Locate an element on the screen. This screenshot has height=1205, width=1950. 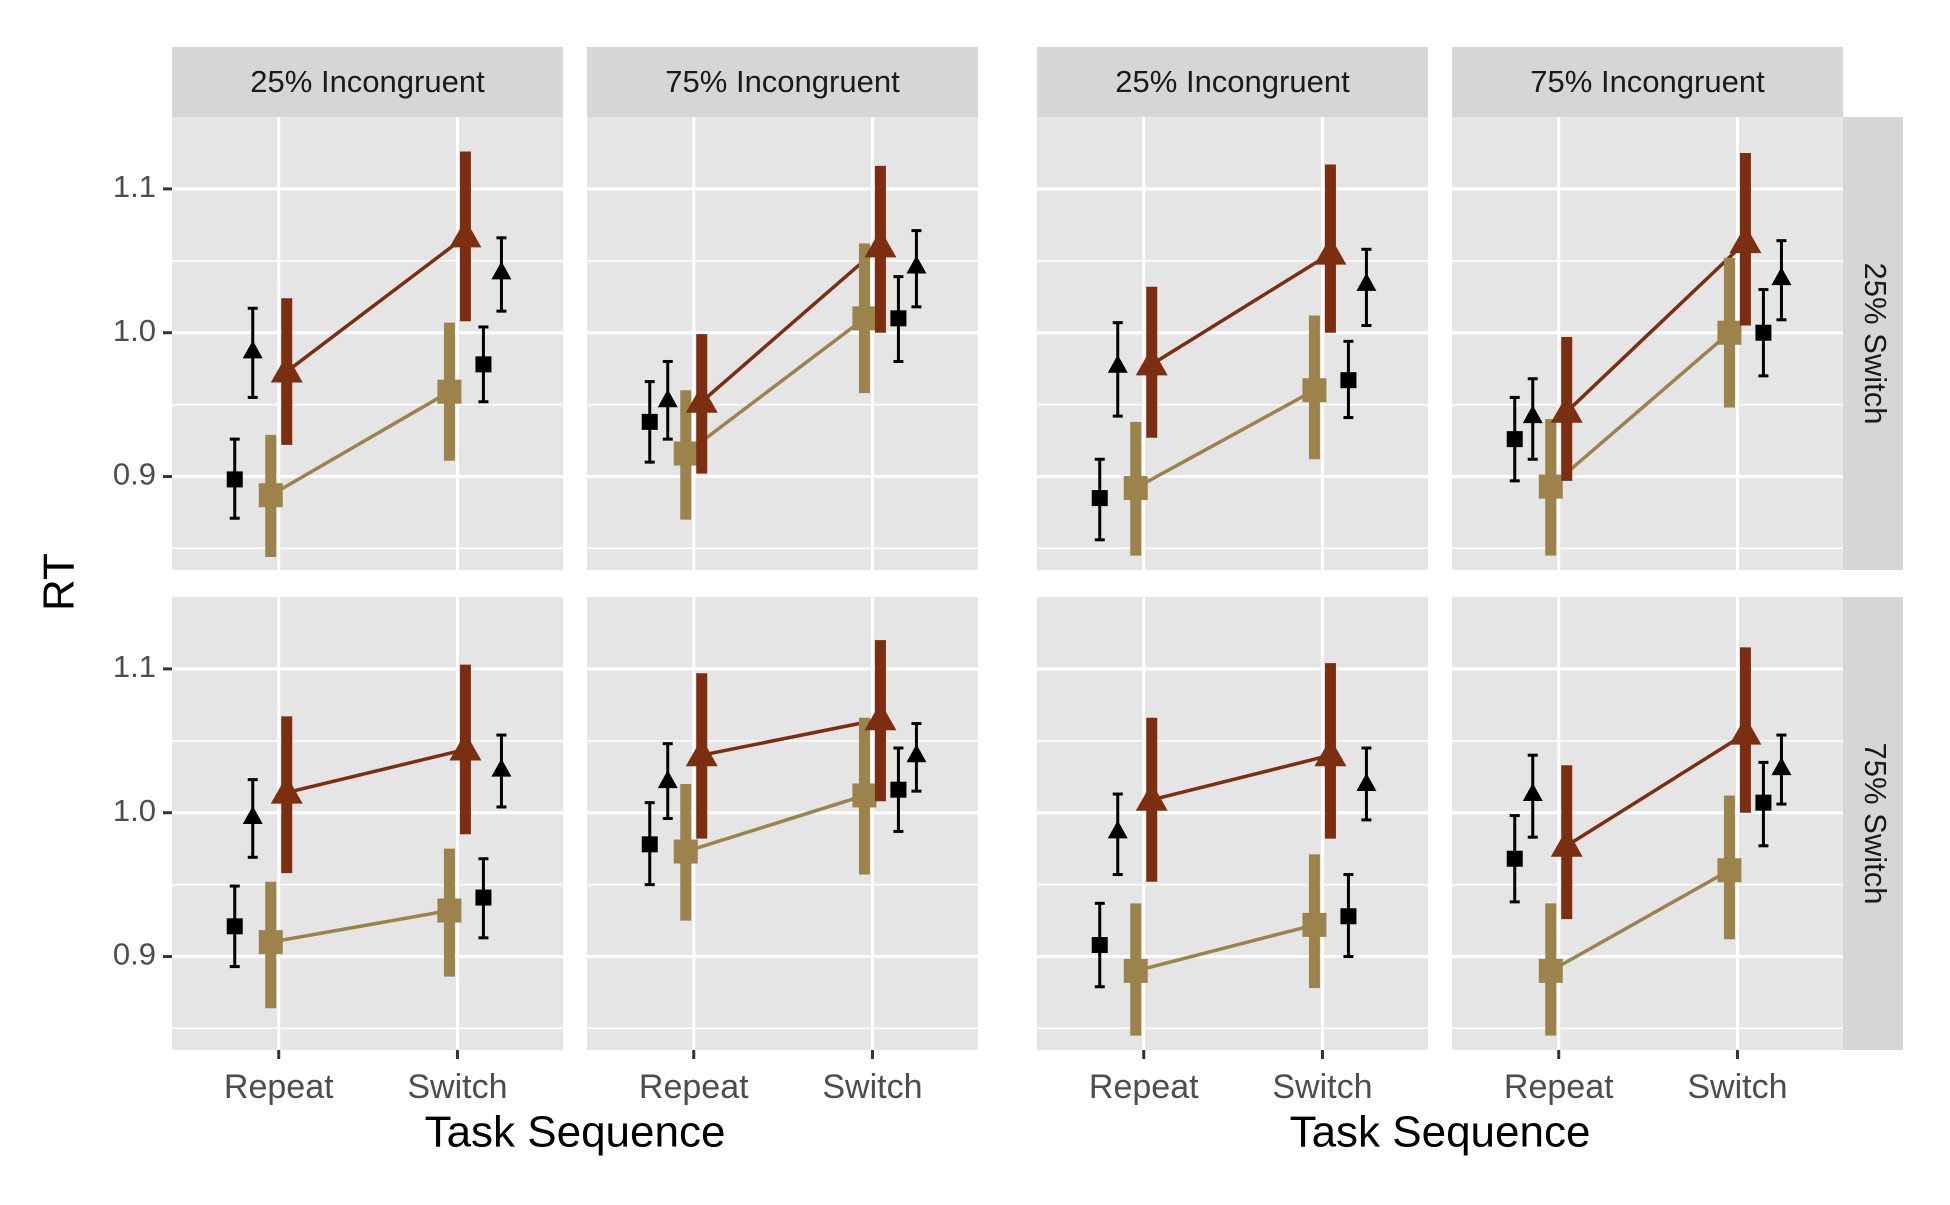
y-tick-label: 1.1 is located at coordinates (134, 666).